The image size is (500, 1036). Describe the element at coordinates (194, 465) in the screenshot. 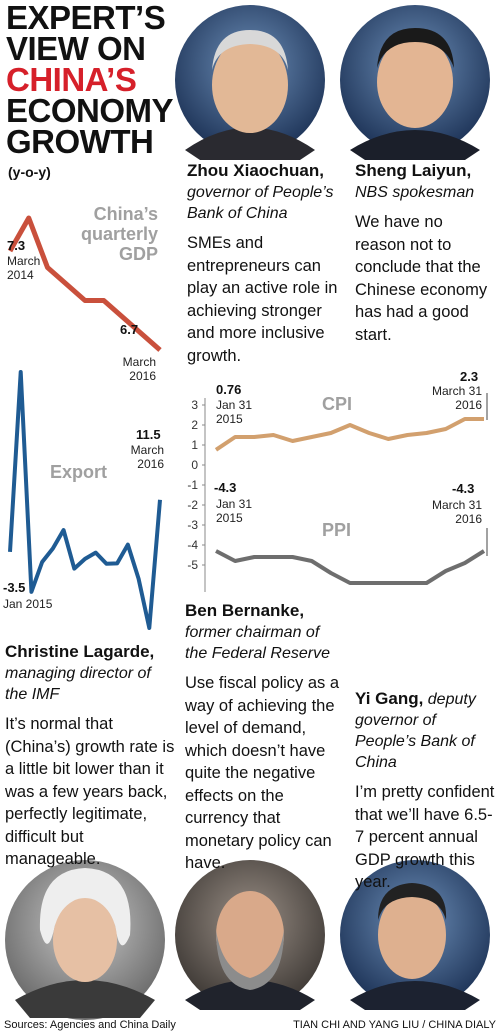

I see `y-tick-label: 0` at that location.